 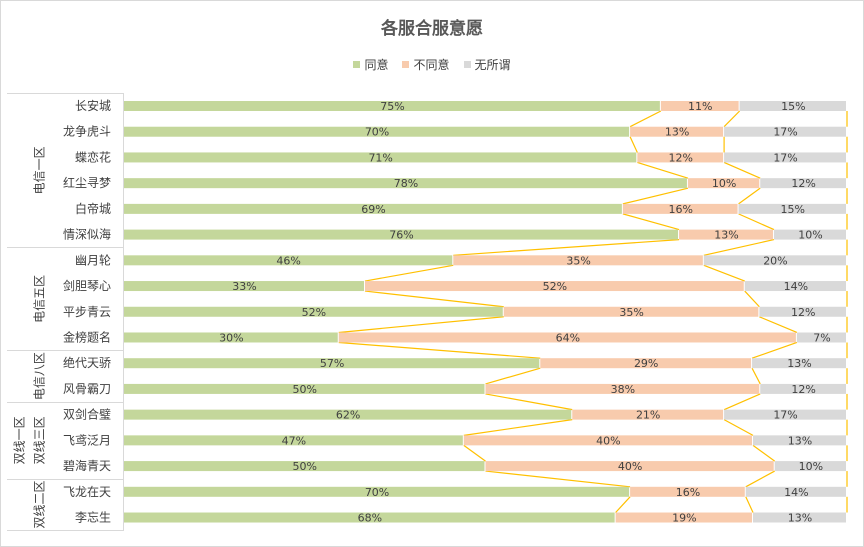 I want to click on legend-swatch-agree, so click(x=357, y=64).